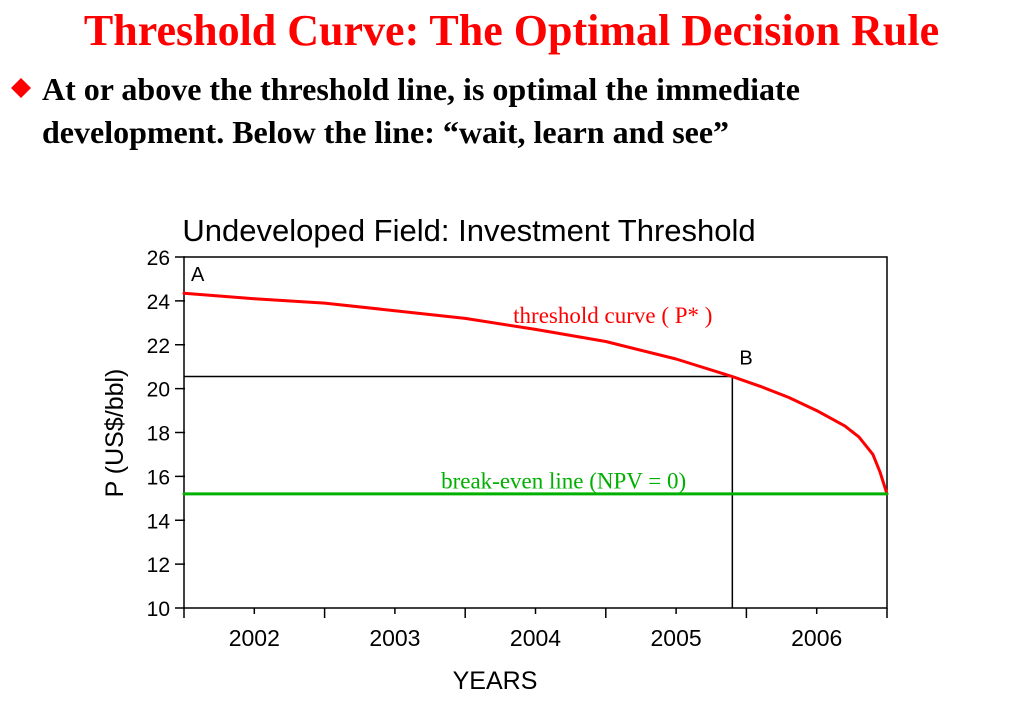 The image size is (1023, 705). What do you see at coordinates (159, 302) in the screenshot?
I see `y-tick-label: 24` at bounding box center [159, 302].